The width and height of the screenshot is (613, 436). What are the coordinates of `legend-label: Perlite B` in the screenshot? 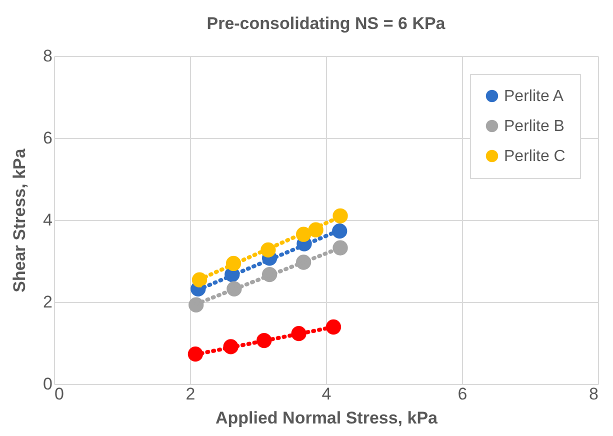 It's located at (534, 126).